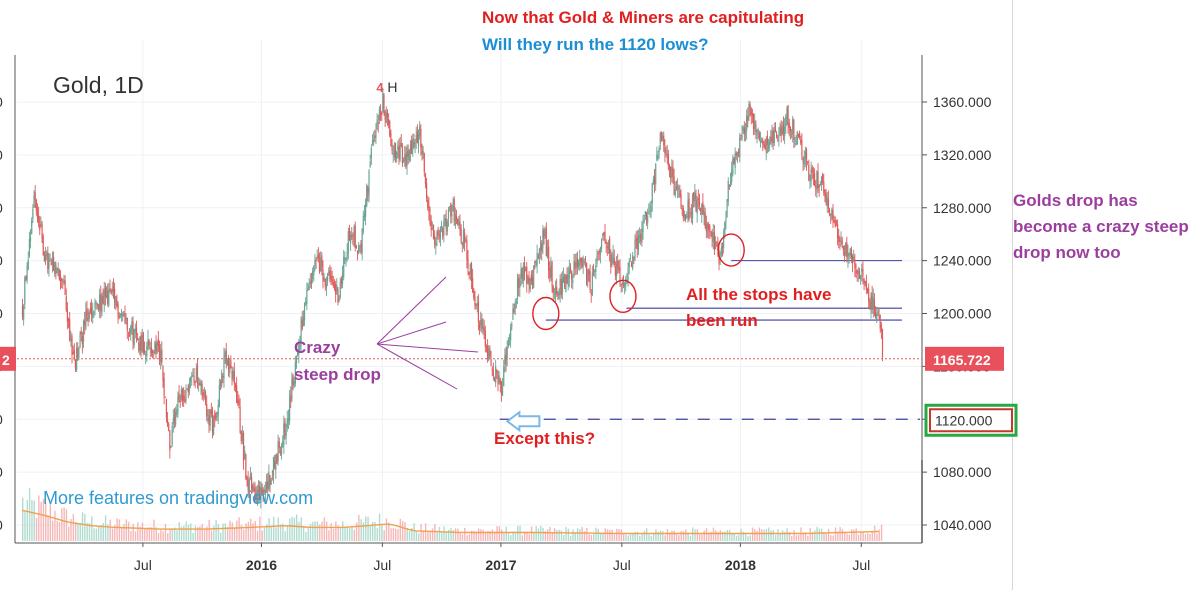 The height and width of the screenshot is (590, 1202). Describe the element at coordinates (6, 360) in the screenshot. I see `left-price-label: 2` at that location.